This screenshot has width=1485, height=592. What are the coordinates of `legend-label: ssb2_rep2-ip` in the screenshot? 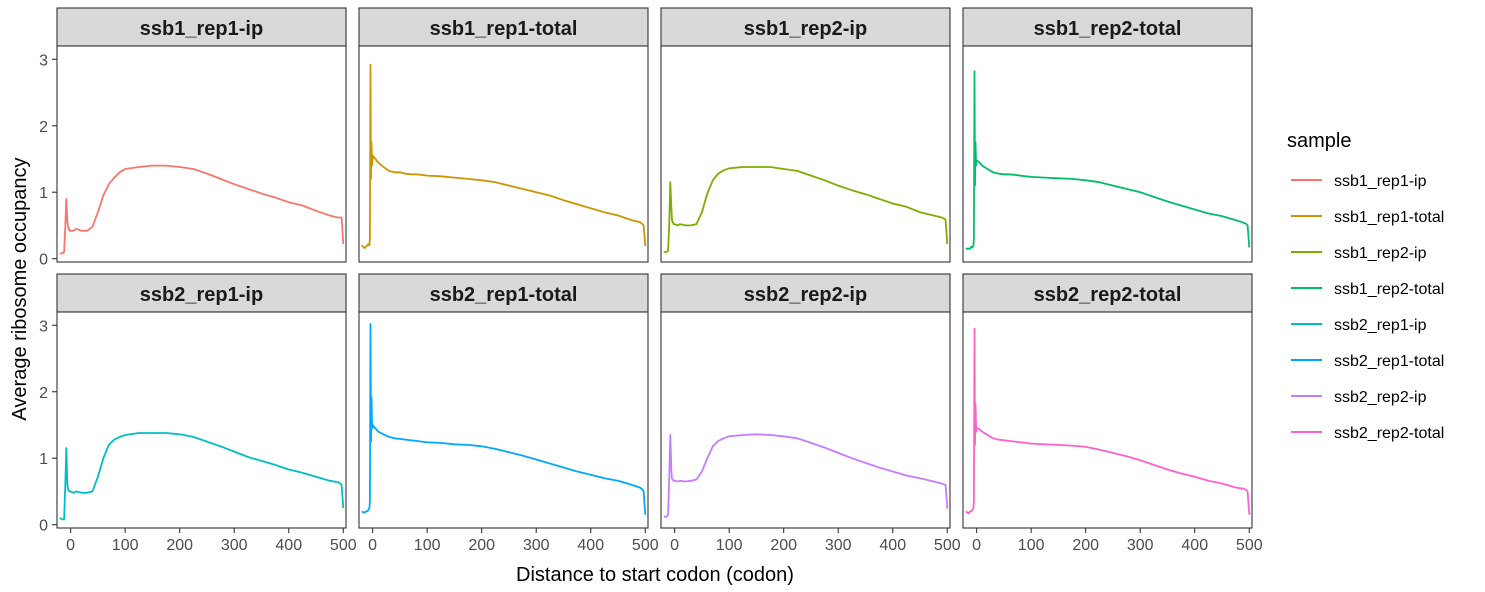 It's located at (1380, 397).